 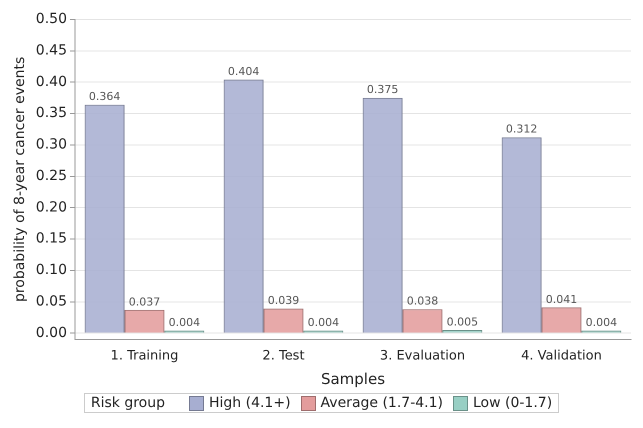 What do you see at coordinates (144, 356) in the screenshot?
I see `x-tick-label: 1. Training` at bounding box center [144, 356].